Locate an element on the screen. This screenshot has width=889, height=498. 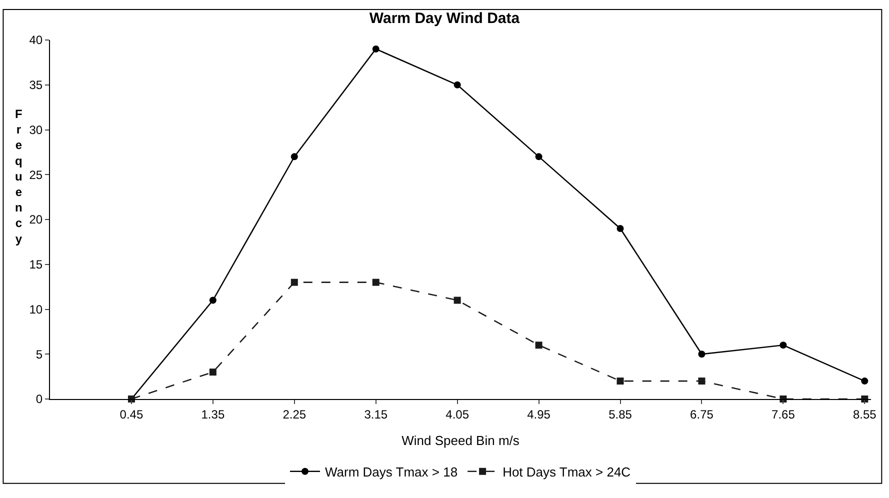
x-tick-label: 4.05 is located at coordinates (458, 414).